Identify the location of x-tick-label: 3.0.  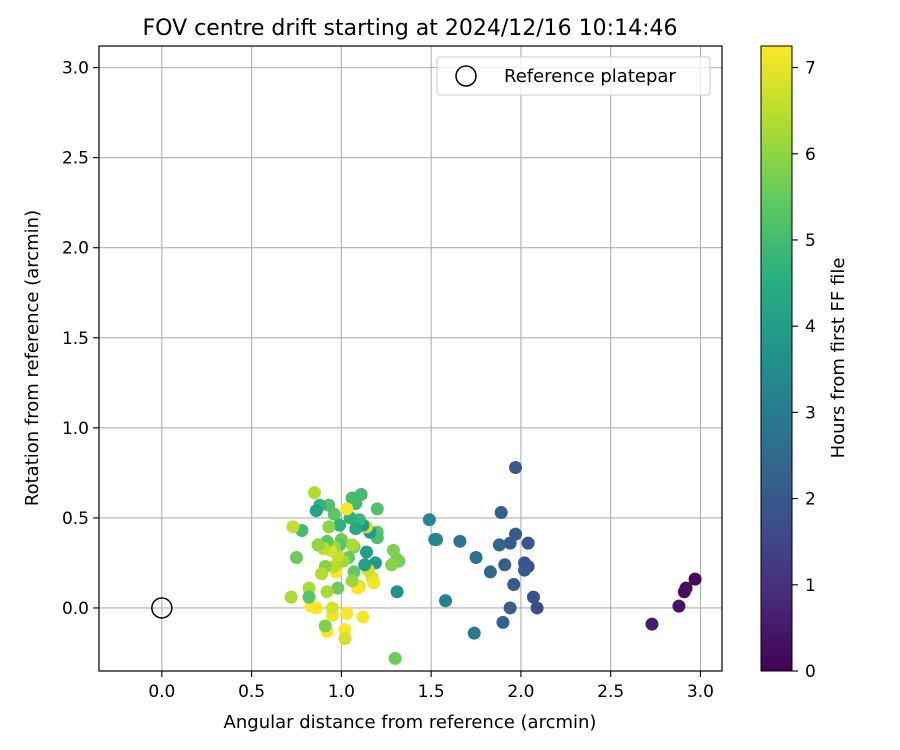
(700, 692).